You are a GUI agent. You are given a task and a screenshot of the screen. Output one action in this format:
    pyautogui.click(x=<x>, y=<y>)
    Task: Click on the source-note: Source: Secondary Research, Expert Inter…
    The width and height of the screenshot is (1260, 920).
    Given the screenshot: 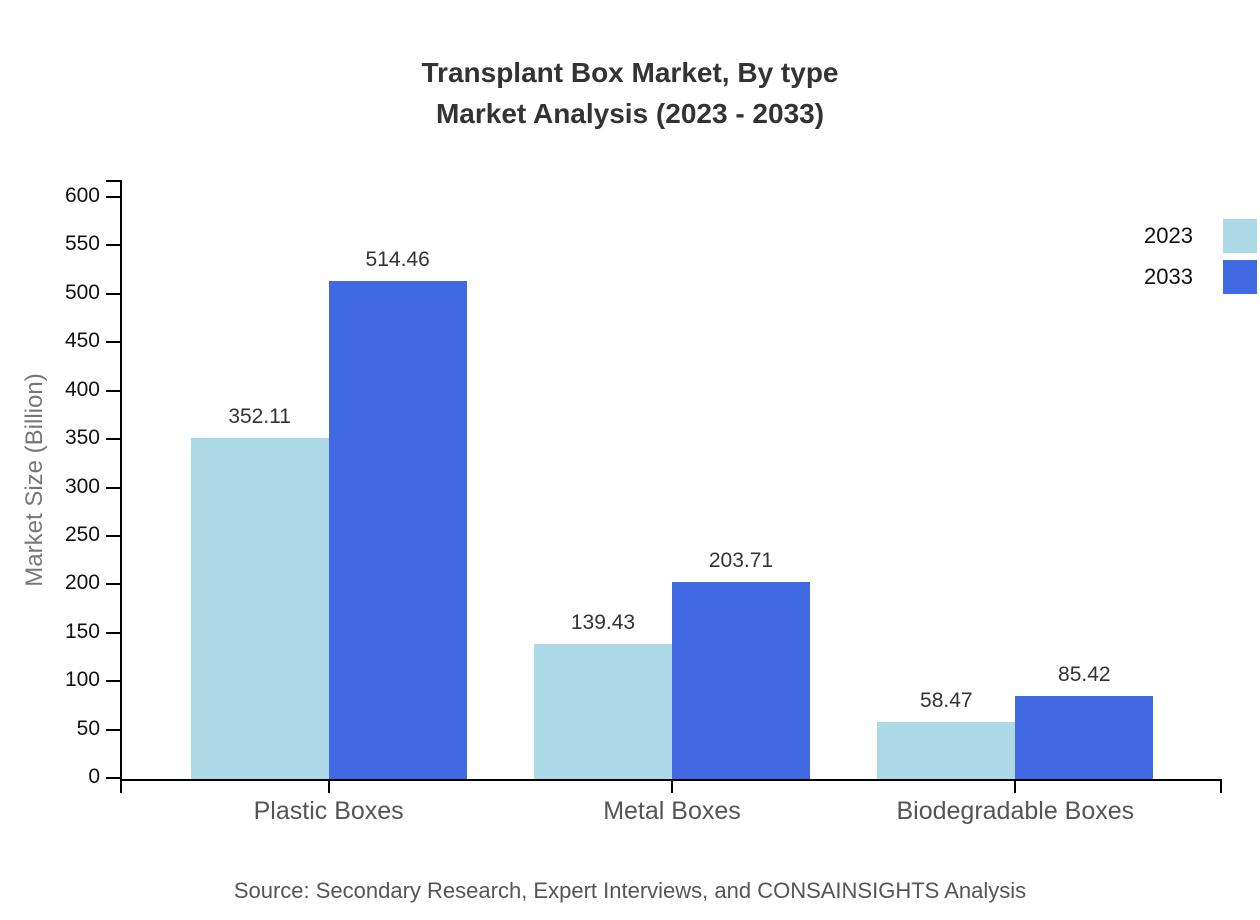 What is the action you would take?
    pyautogui.click(x=630, y=890)
    